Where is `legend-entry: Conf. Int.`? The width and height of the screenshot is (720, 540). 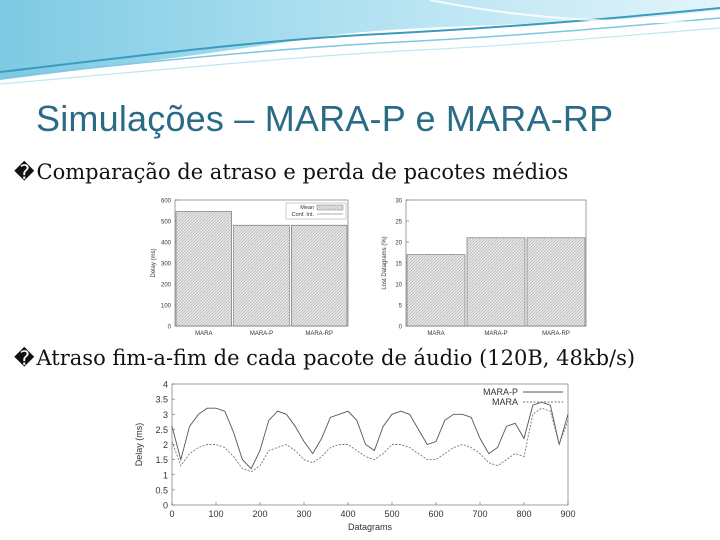
legend-entry: Conf. Int. is located at coordinates (303, 215).